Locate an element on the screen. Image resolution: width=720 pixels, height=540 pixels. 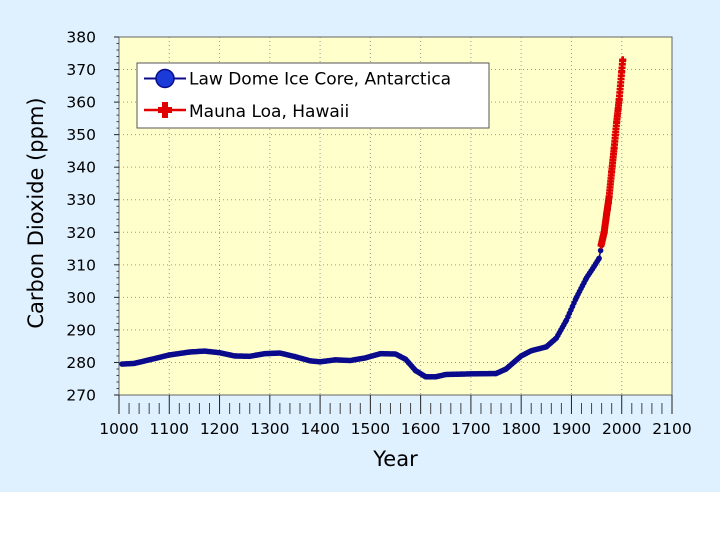
x-tick-label: 1900 is located at coordinates (571, 429).